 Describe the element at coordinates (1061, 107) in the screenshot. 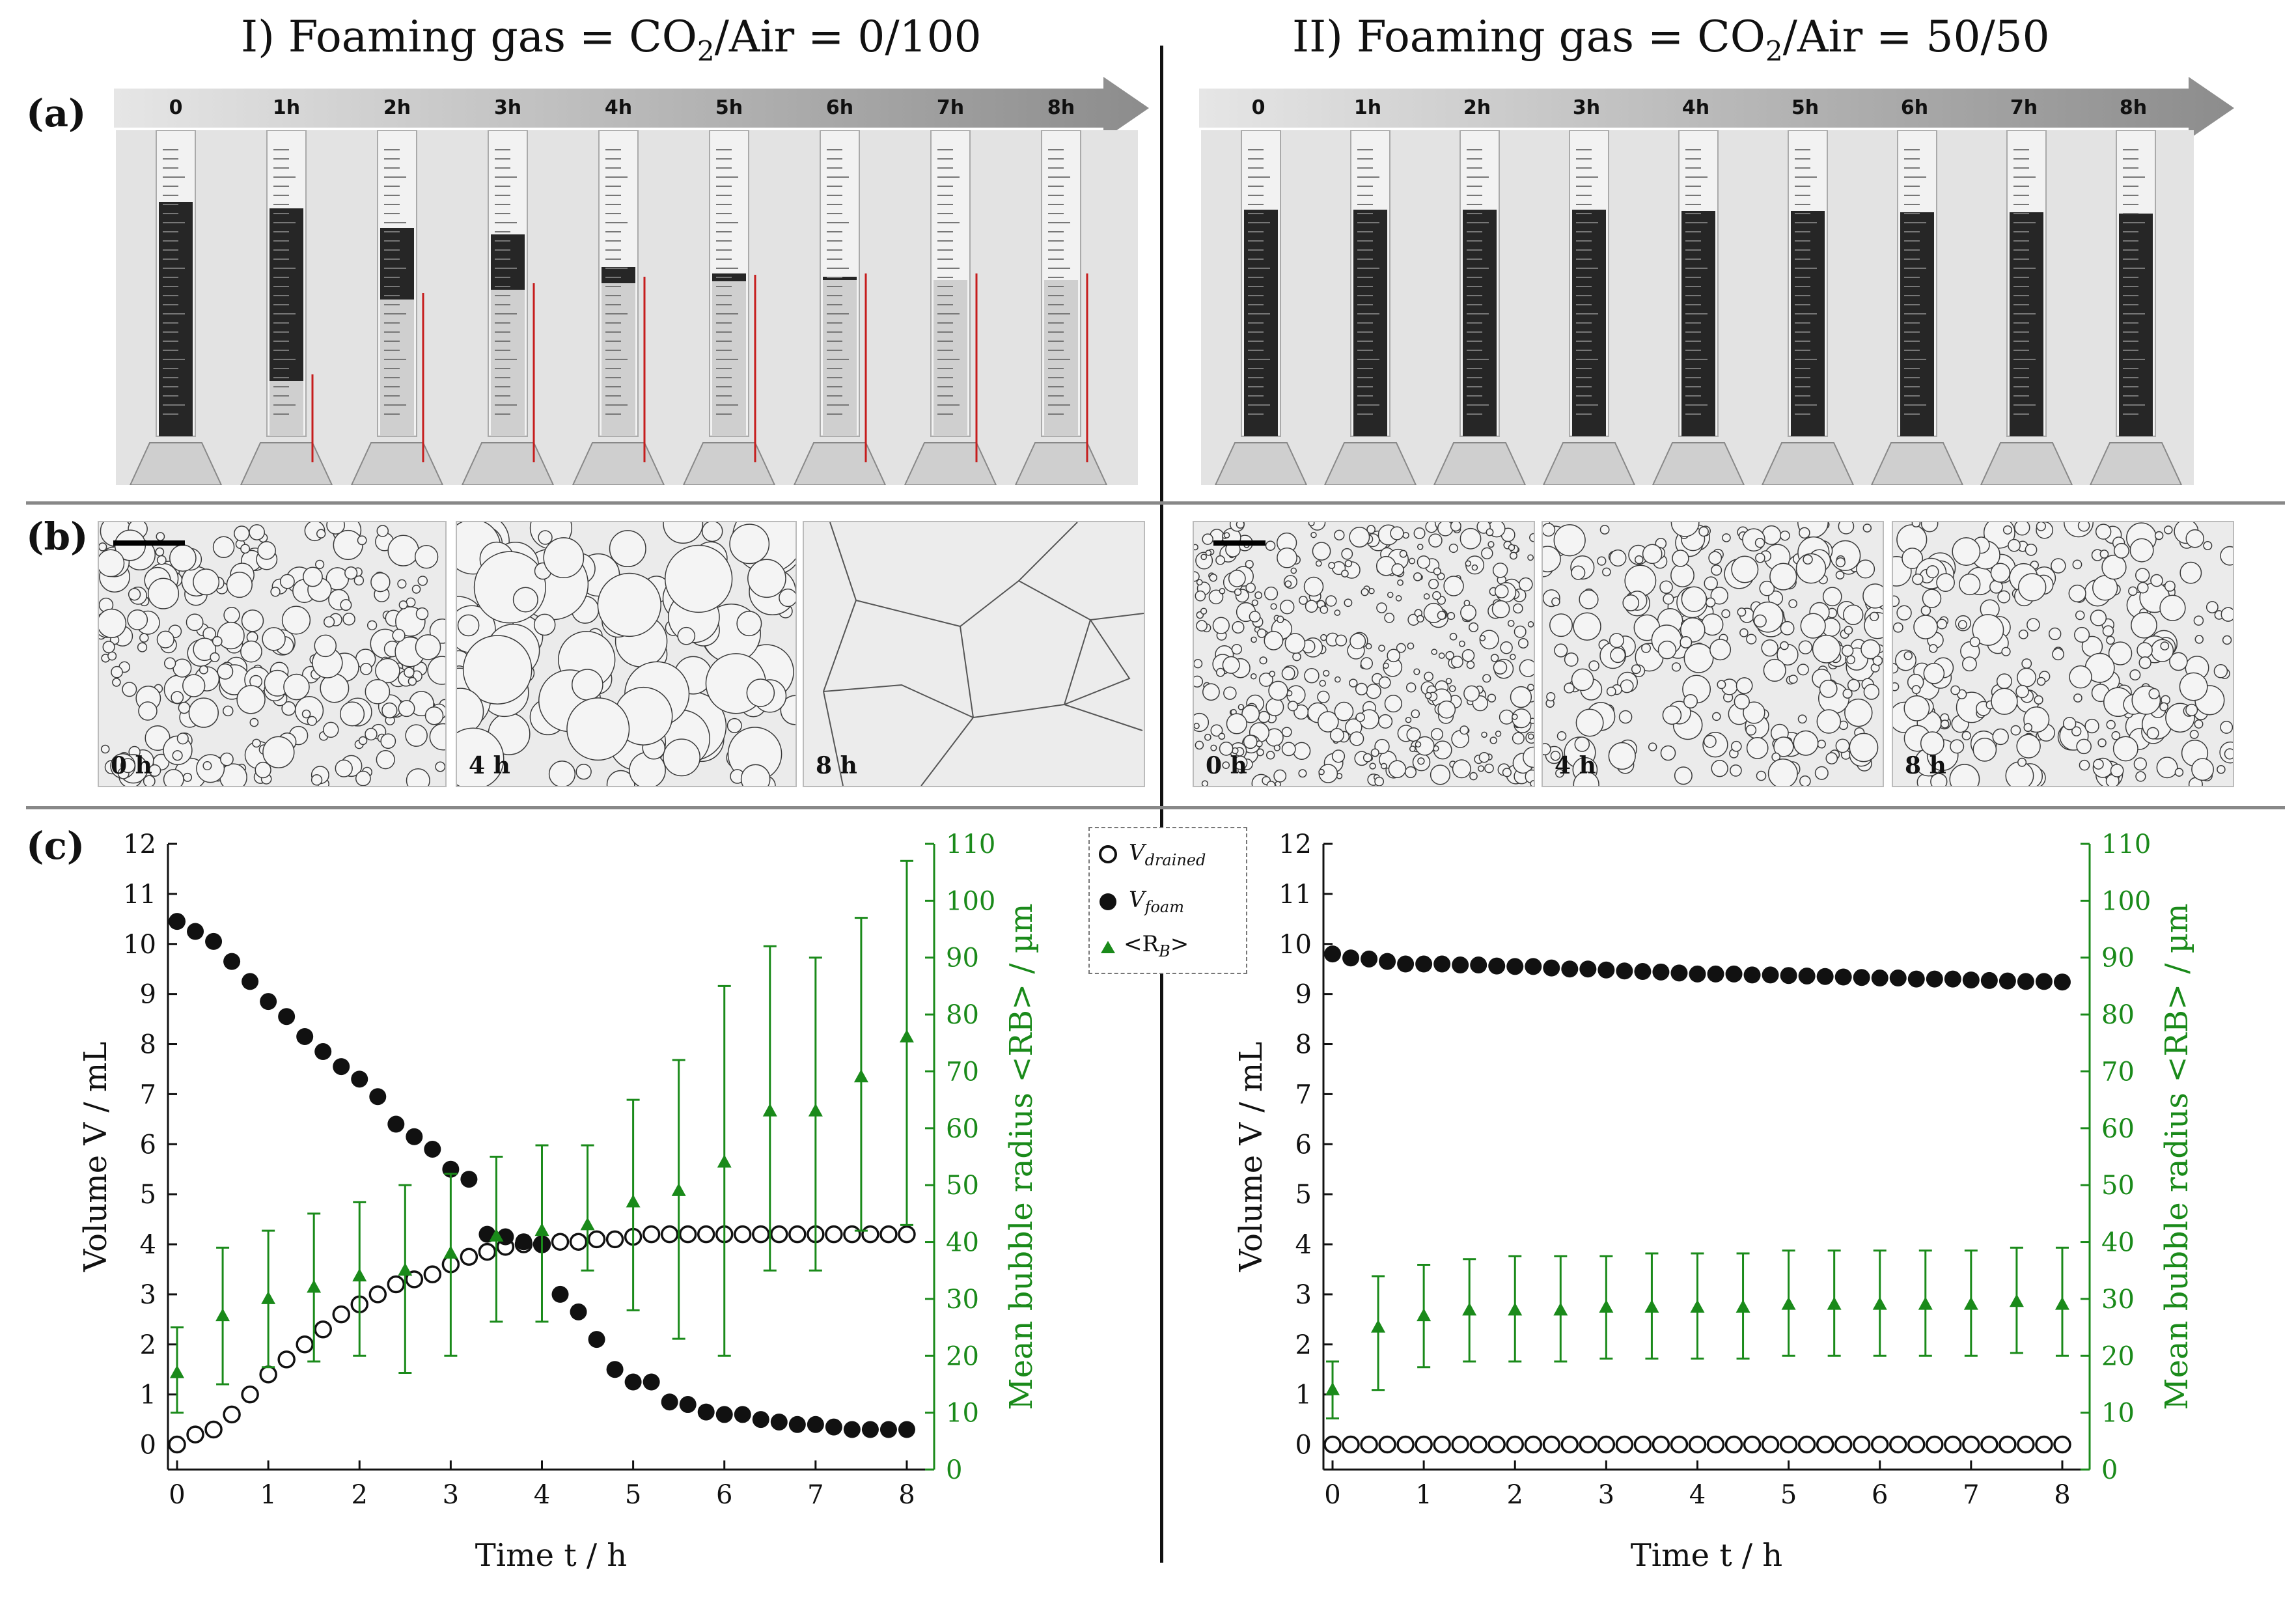

I see `timeline-tick: 8h` at that location.